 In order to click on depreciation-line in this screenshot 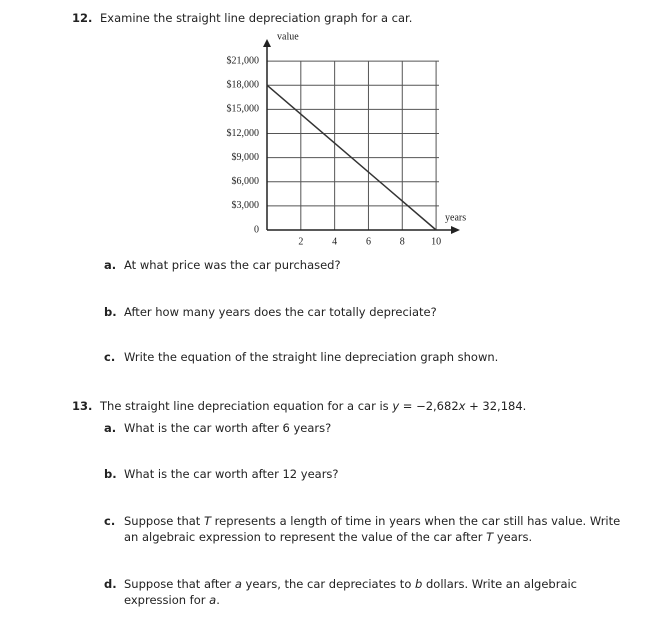, I will do `click(351, 157)`.